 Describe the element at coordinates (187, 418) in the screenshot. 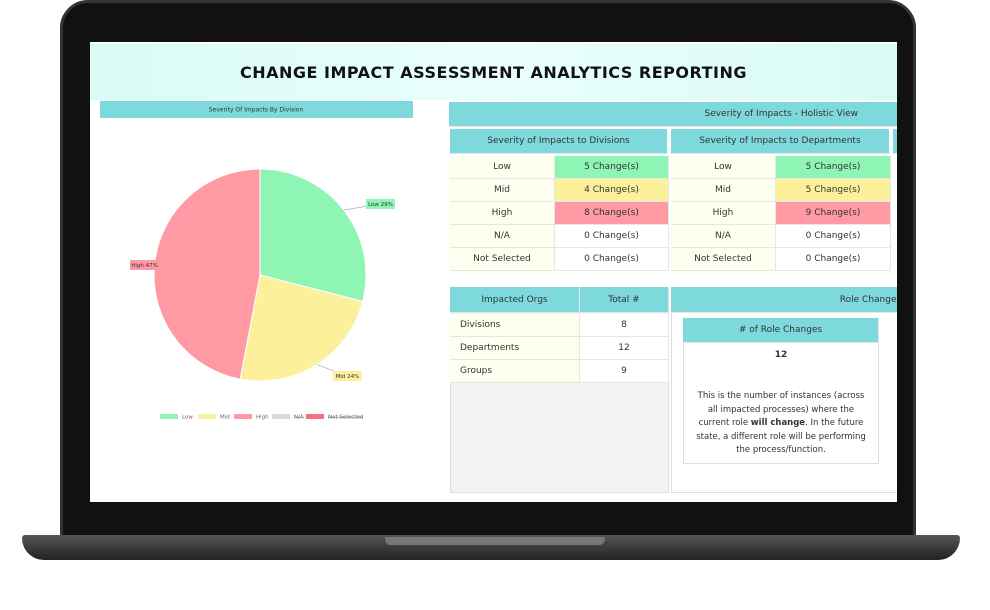

I see `legend-label: Low` at that location.